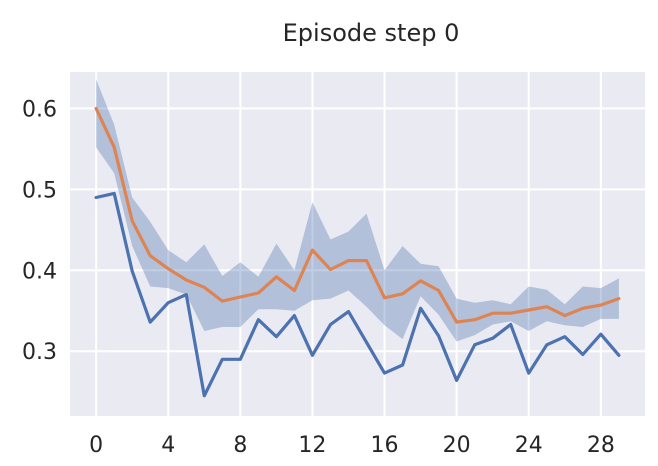 The width and height of the screenshot is (658, 466). I want to click on y-axis-ticks: 0.3 0.4 0.5 0.6, so click(39, 231).